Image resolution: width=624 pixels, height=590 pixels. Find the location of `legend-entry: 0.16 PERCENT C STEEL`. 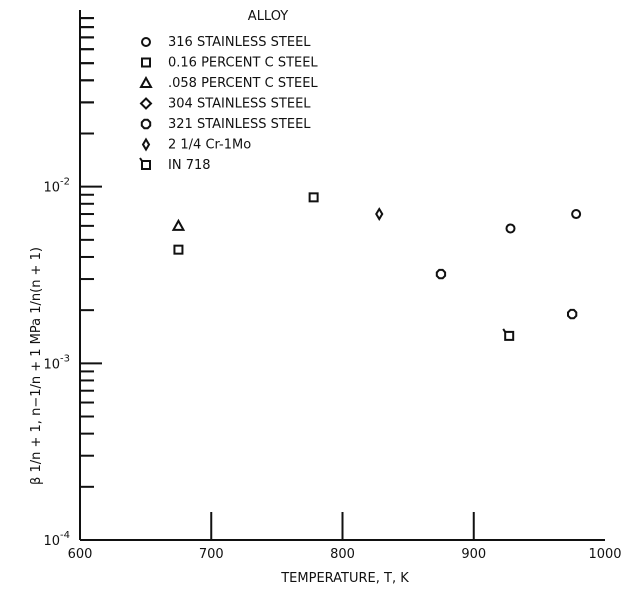

legend-entry: 0.16 PERCENT C STEEL is located at coordinates (243, 63).